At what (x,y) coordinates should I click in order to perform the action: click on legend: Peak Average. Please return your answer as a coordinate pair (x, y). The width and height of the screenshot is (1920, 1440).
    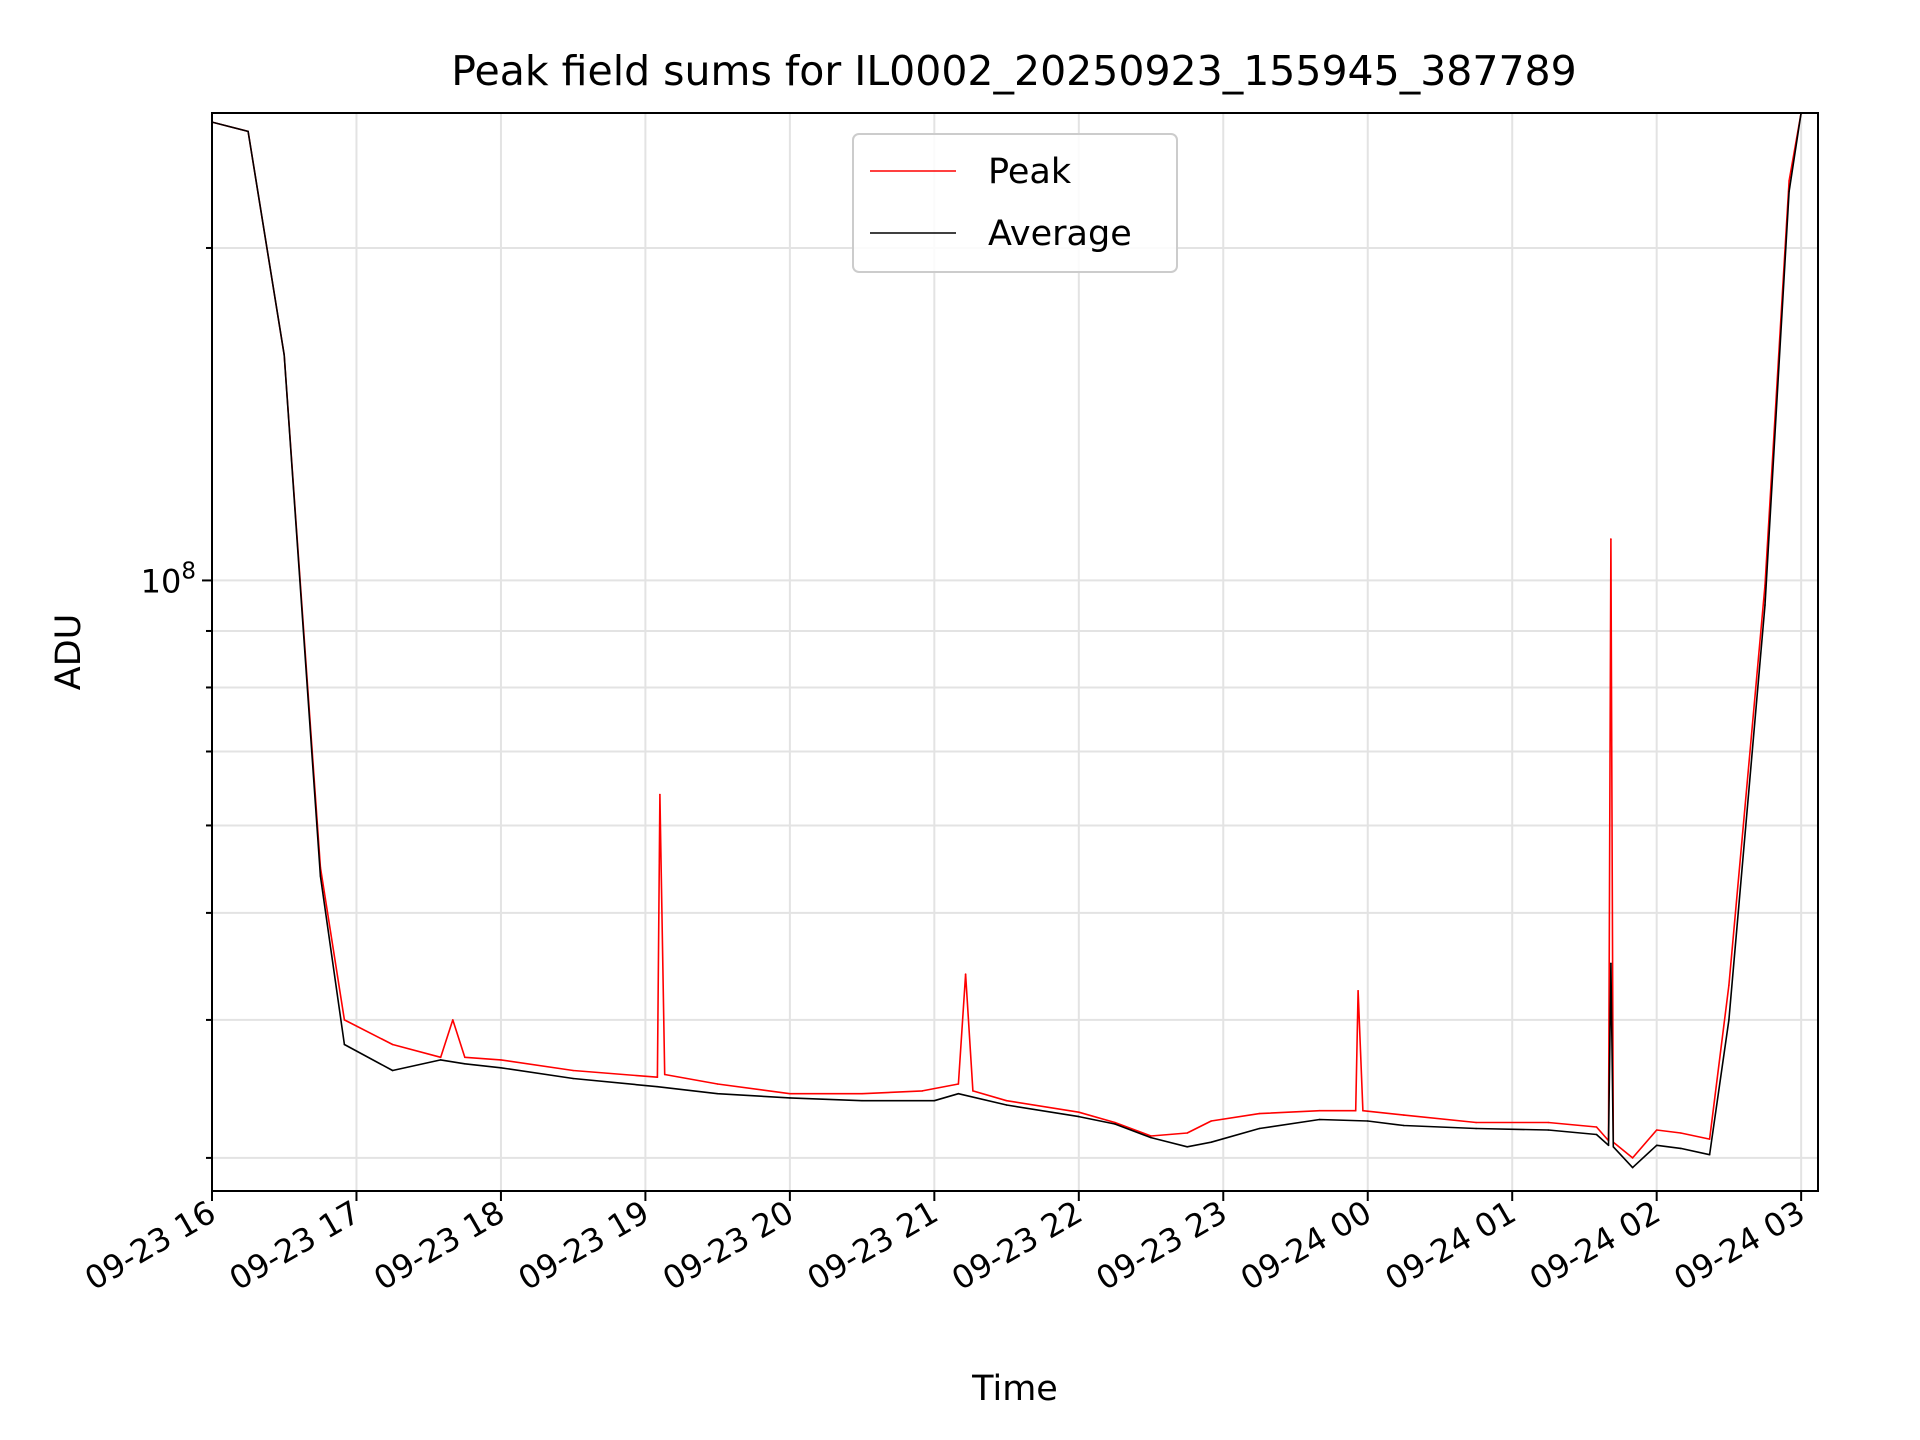
    Looking at the image, I should click on (1015, 203).